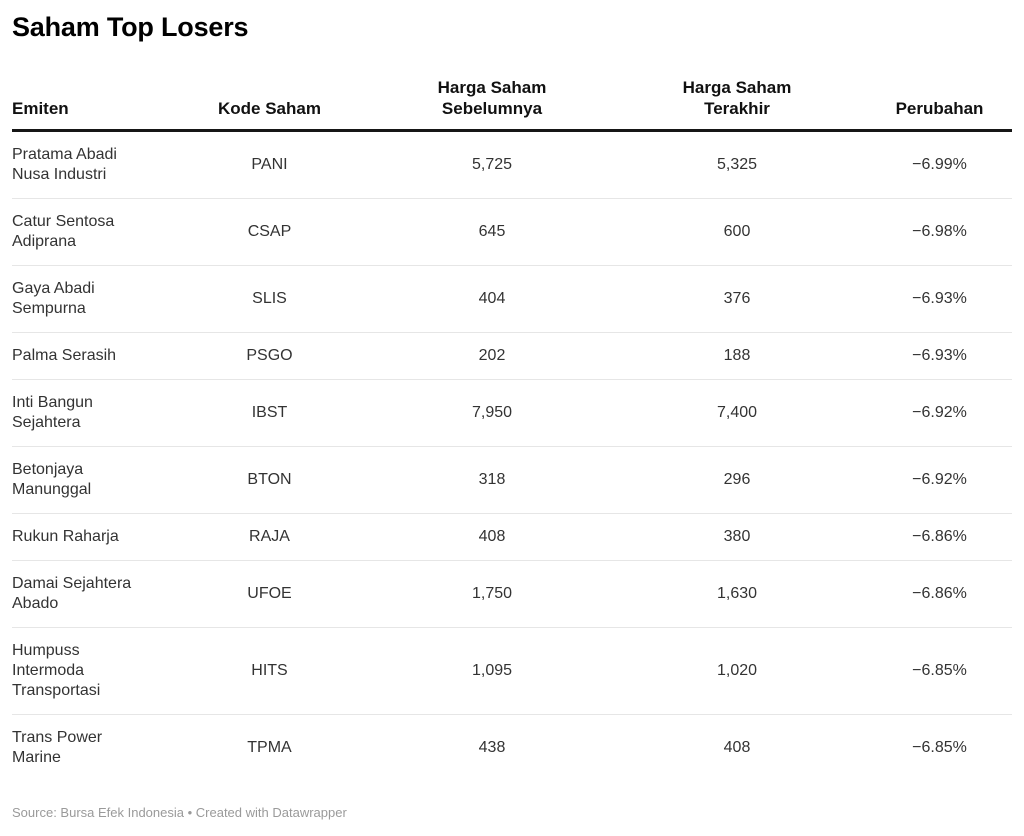 This screenshot has height=836, width=1024. I want to click on cell-emiten: Damai Sejahtera Abado, so click(87, 594).